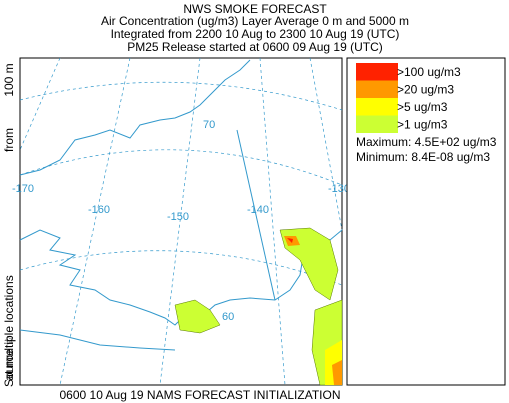  What do you see at coordinates (9, 361) in the screenshot?
I see `side-label: Source ☆` at bounding box center [9, 361].